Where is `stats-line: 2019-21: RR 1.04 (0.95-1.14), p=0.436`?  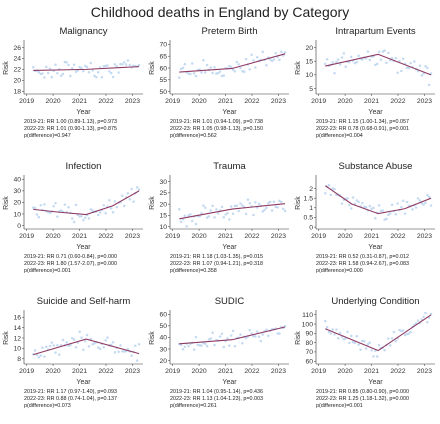 stats-line: 2019-21: RR 1.04 (0.95-1.14), p=0.436 is located at coordinates (217, 392).